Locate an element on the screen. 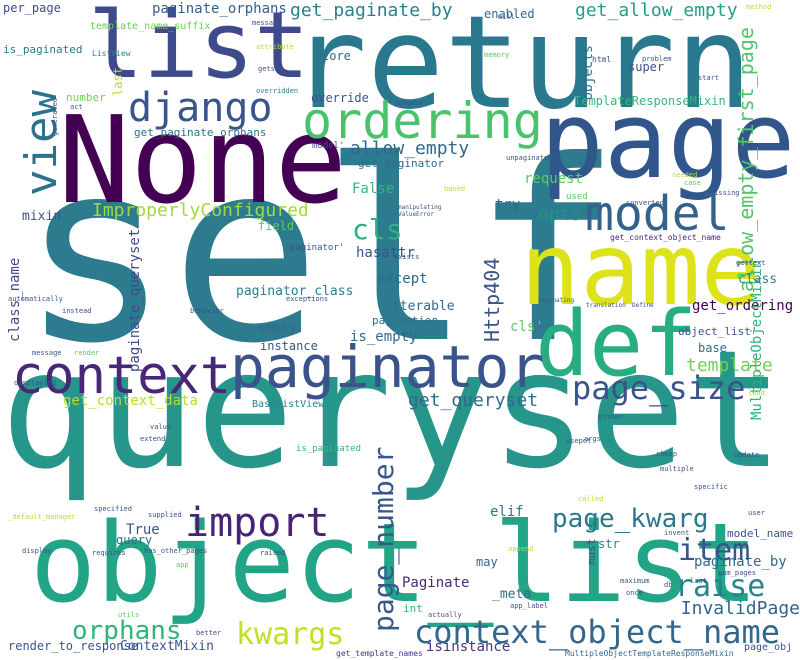 Image resolution: width=800 pixels, height=660 pixels. word-overridden: overridden is located at coordinates (277, 91).